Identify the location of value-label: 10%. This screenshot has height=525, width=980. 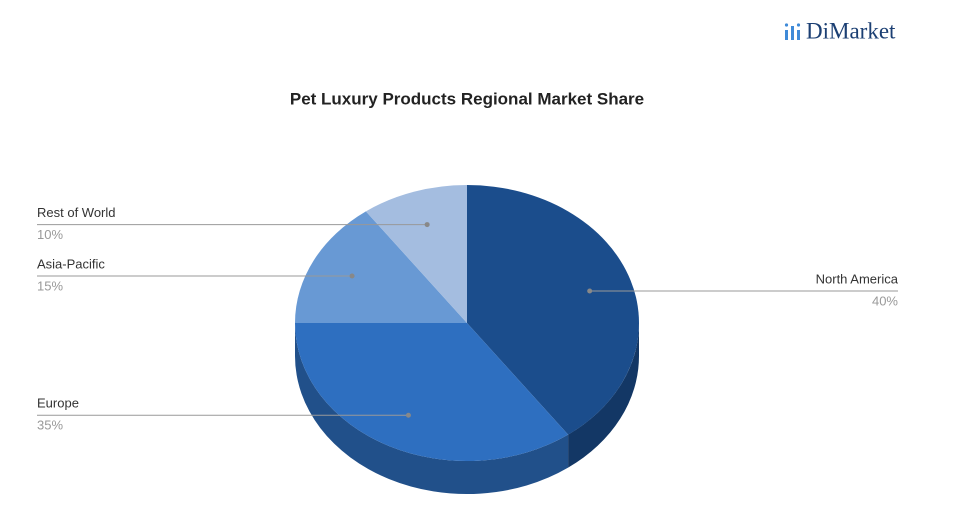
(50, 234).